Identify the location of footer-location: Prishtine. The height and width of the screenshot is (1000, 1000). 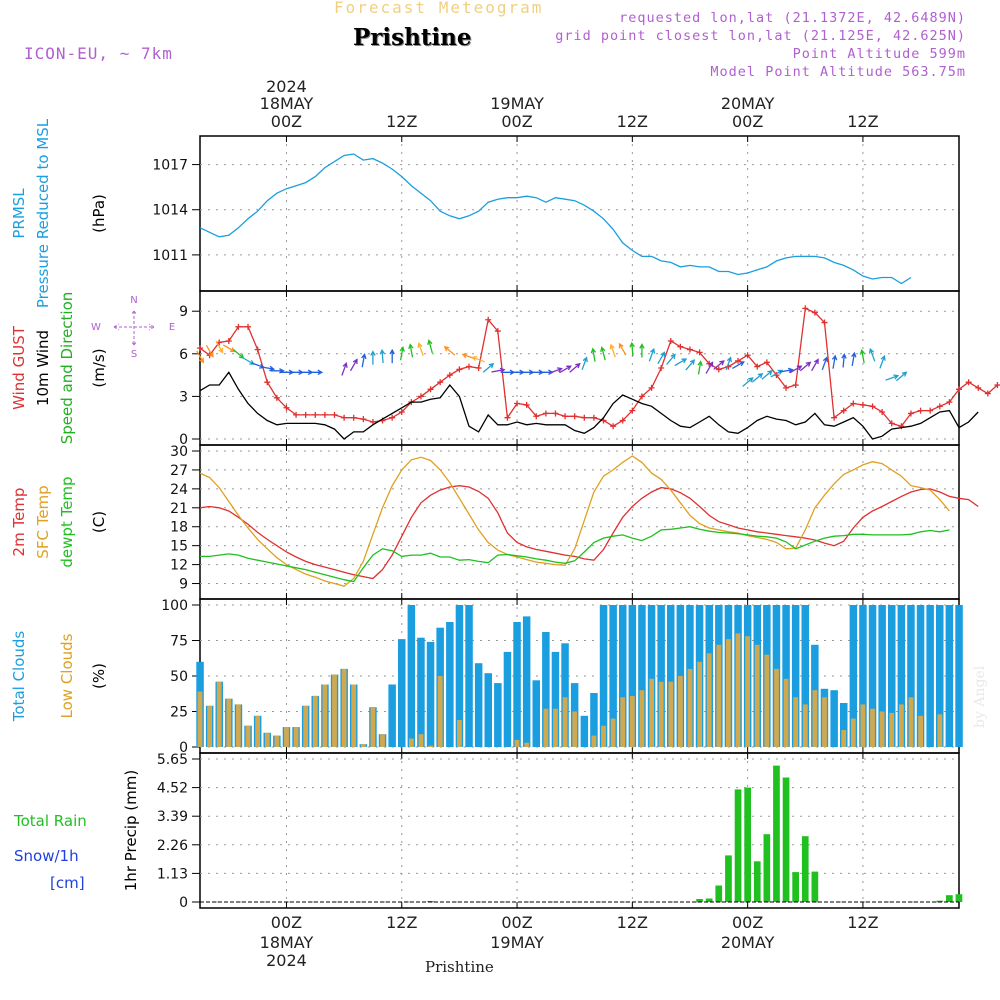
(459, 967).